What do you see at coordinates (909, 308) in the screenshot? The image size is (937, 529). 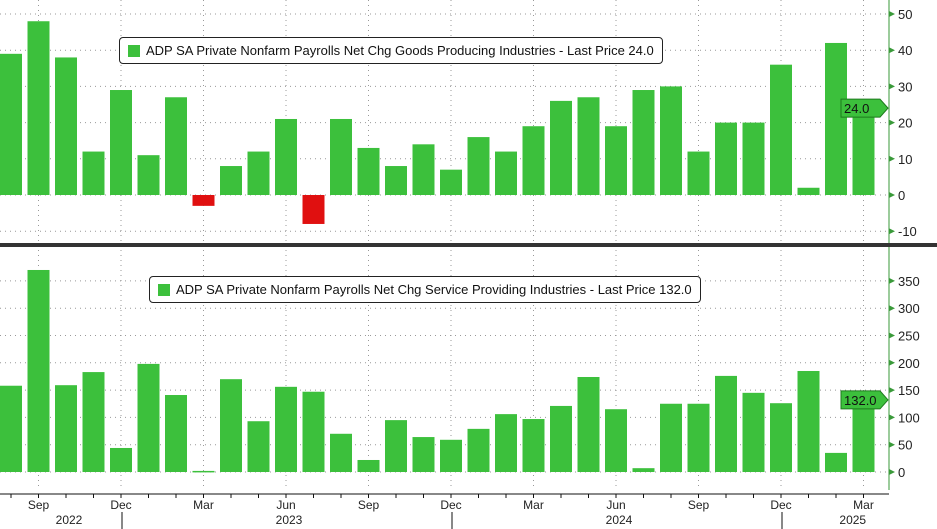 I see `y-tick-label: 300` at bounding box center [909, 308].